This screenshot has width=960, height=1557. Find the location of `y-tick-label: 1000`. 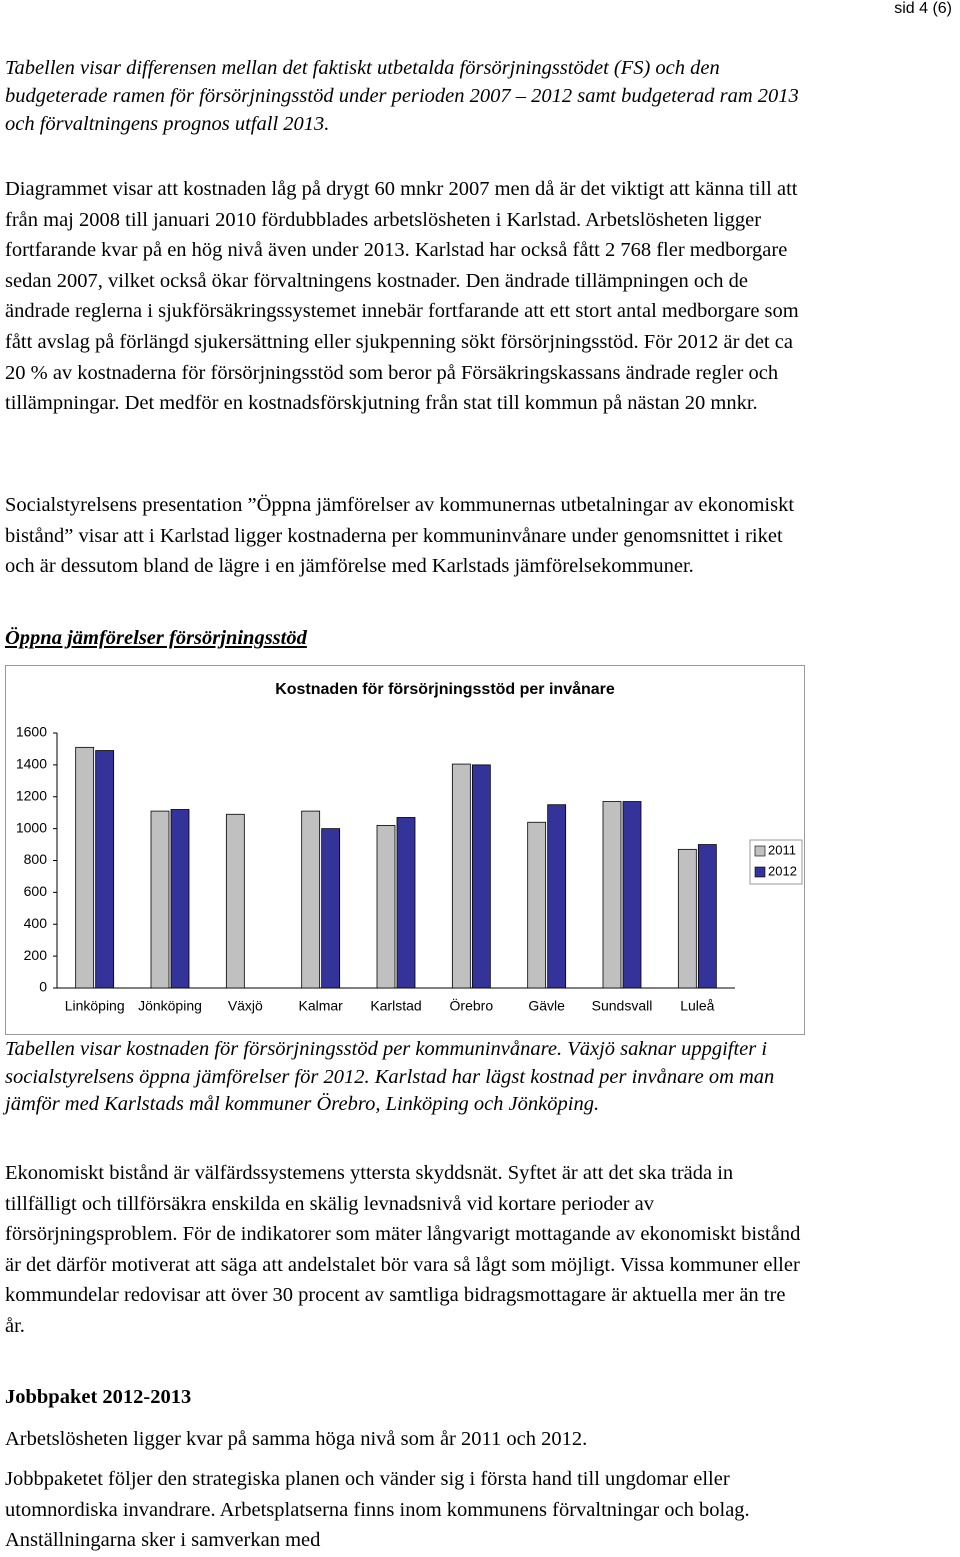

y-tick-label: 1000 is located at coordinates (31, 827).